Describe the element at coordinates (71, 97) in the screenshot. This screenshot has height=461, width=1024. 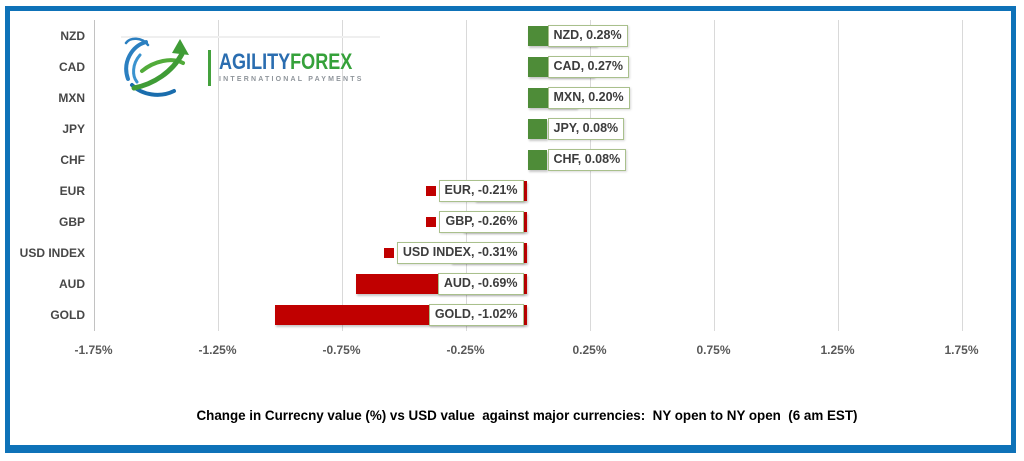
I see `category-label: MXN` at that location.